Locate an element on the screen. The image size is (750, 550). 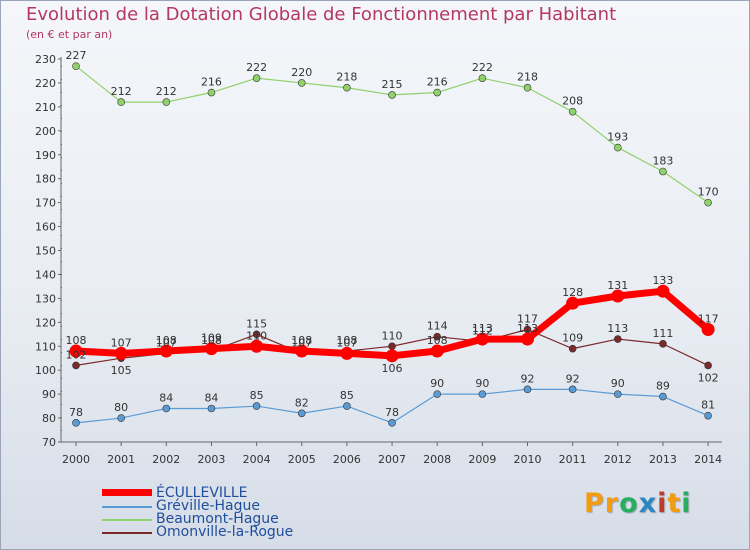
data-label: 105 is located at coordinates (121, 370).